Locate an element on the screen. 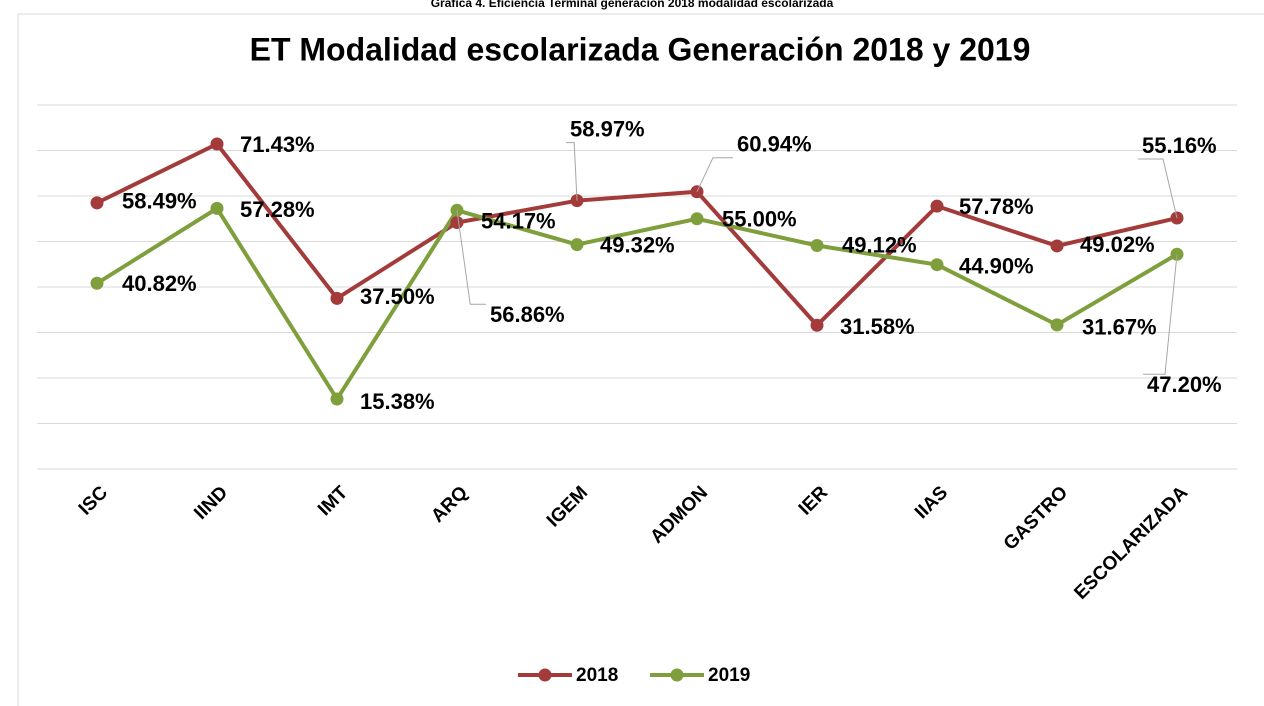 Image resolution: width=1264 pixels, height=706 pixels. data-label: 37.50% is located at coordinates (397, 296).